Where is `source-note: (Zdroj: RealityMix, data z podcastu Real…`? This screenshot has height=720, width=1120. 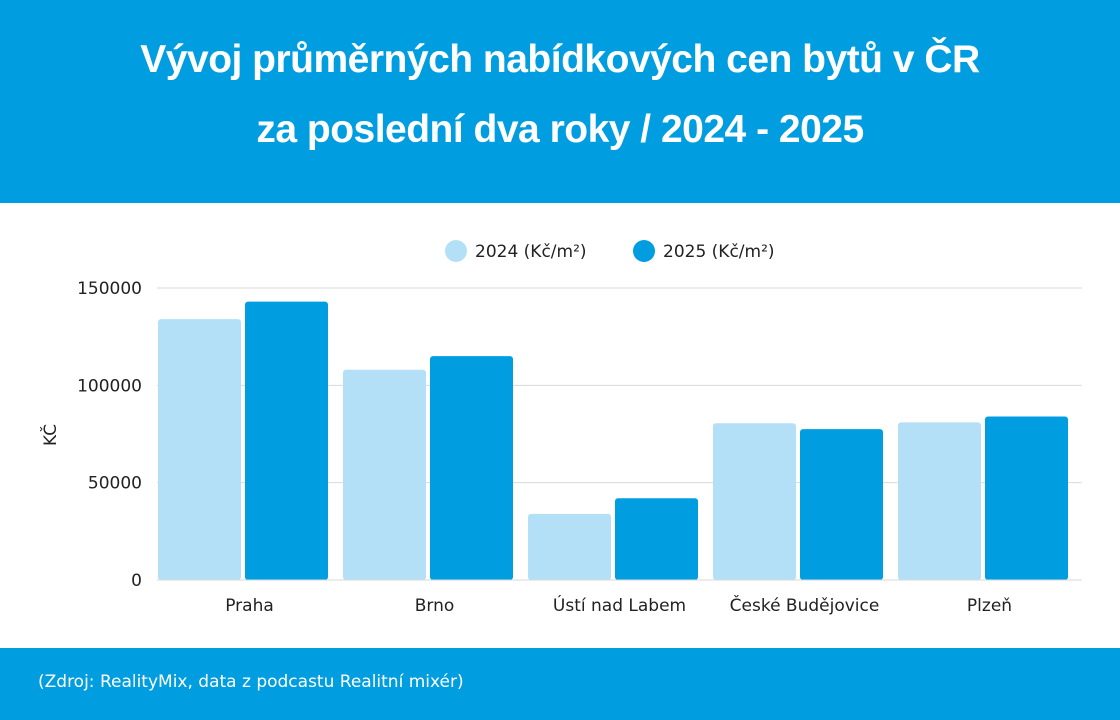
source-note: (Zdroj: RealityMix, data z podcastu Real… is located at coordinates (251, 682).